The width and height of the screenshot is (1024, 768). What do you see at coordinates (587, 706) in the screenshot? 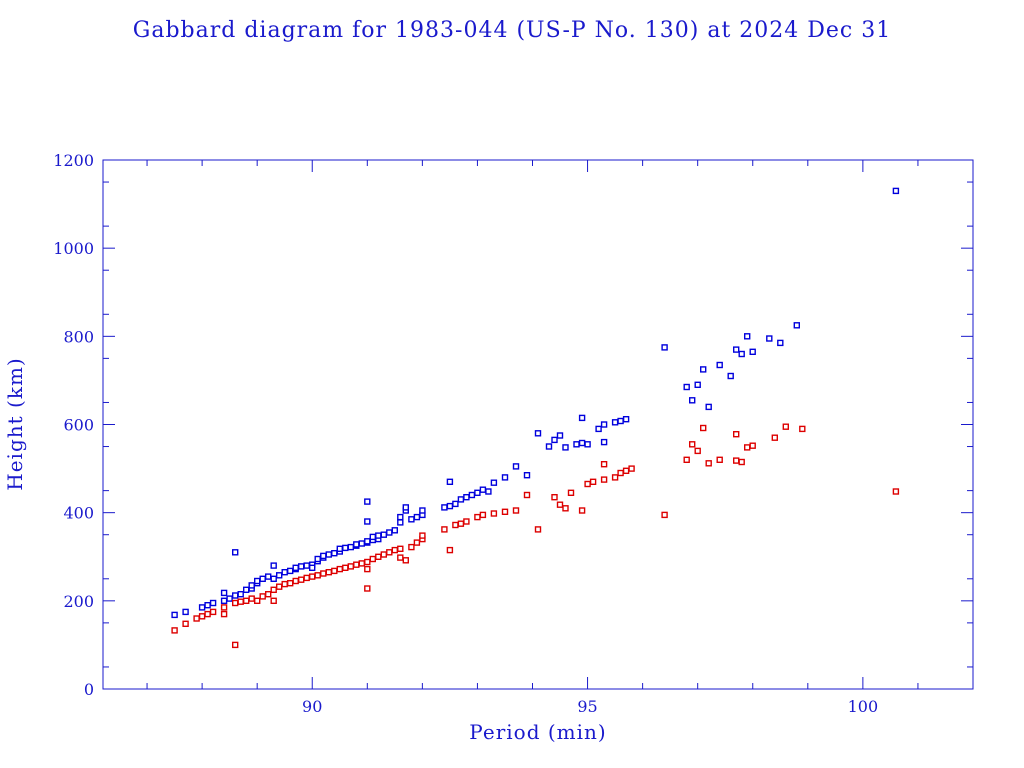
I see `x-tick-label: 95` at bounding box center [587, 706].